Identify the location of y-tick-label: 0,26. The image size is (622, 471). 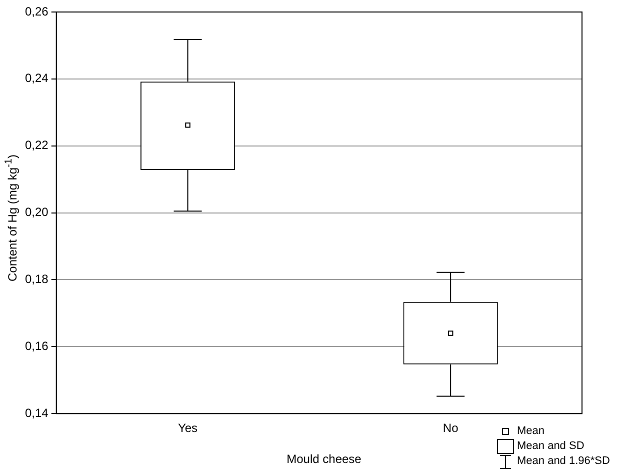
(36, 11).